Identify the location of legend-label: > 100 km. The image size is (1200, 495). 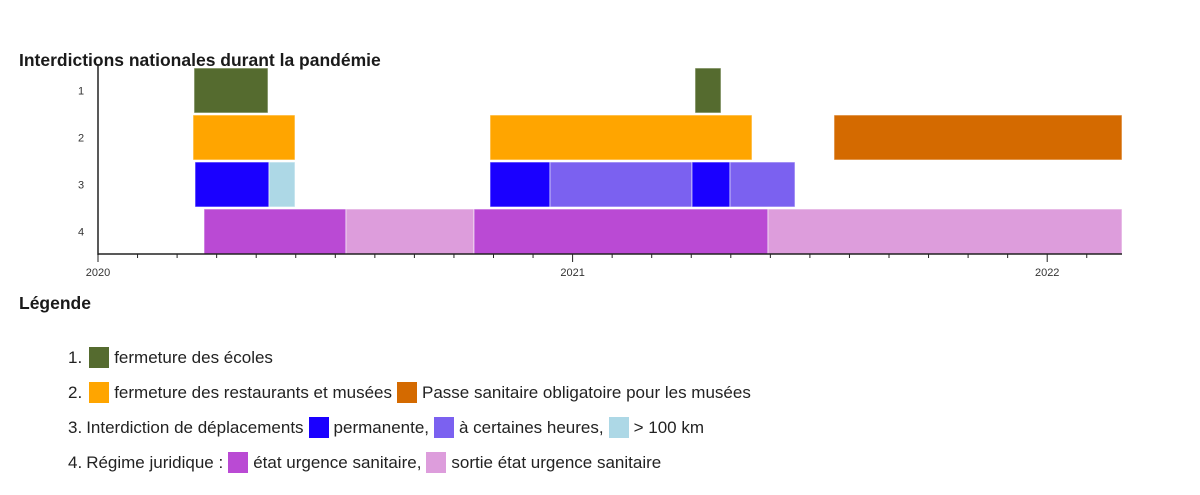
(668, 427).